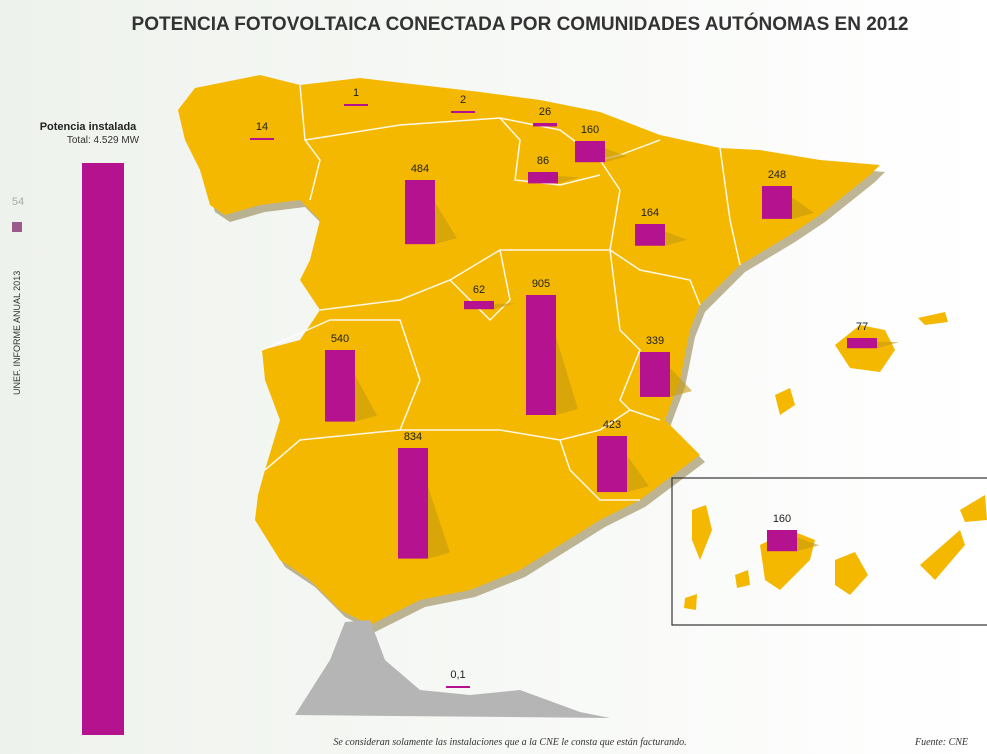 The image size is (987, 754). I want to click on canarias-box, so click(829, 551).